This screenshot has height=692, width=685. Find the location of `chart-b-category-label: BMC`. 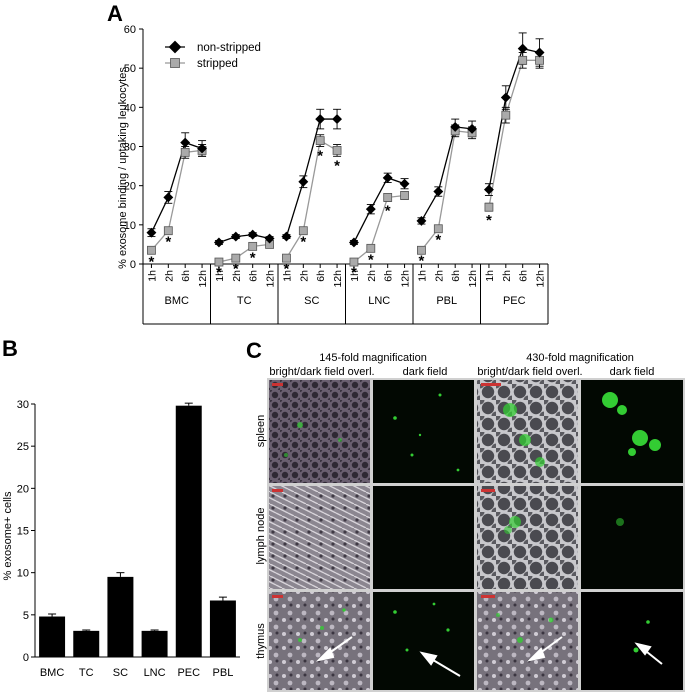

chart-b-category-label: BMC is located at coordinates (52, 673).